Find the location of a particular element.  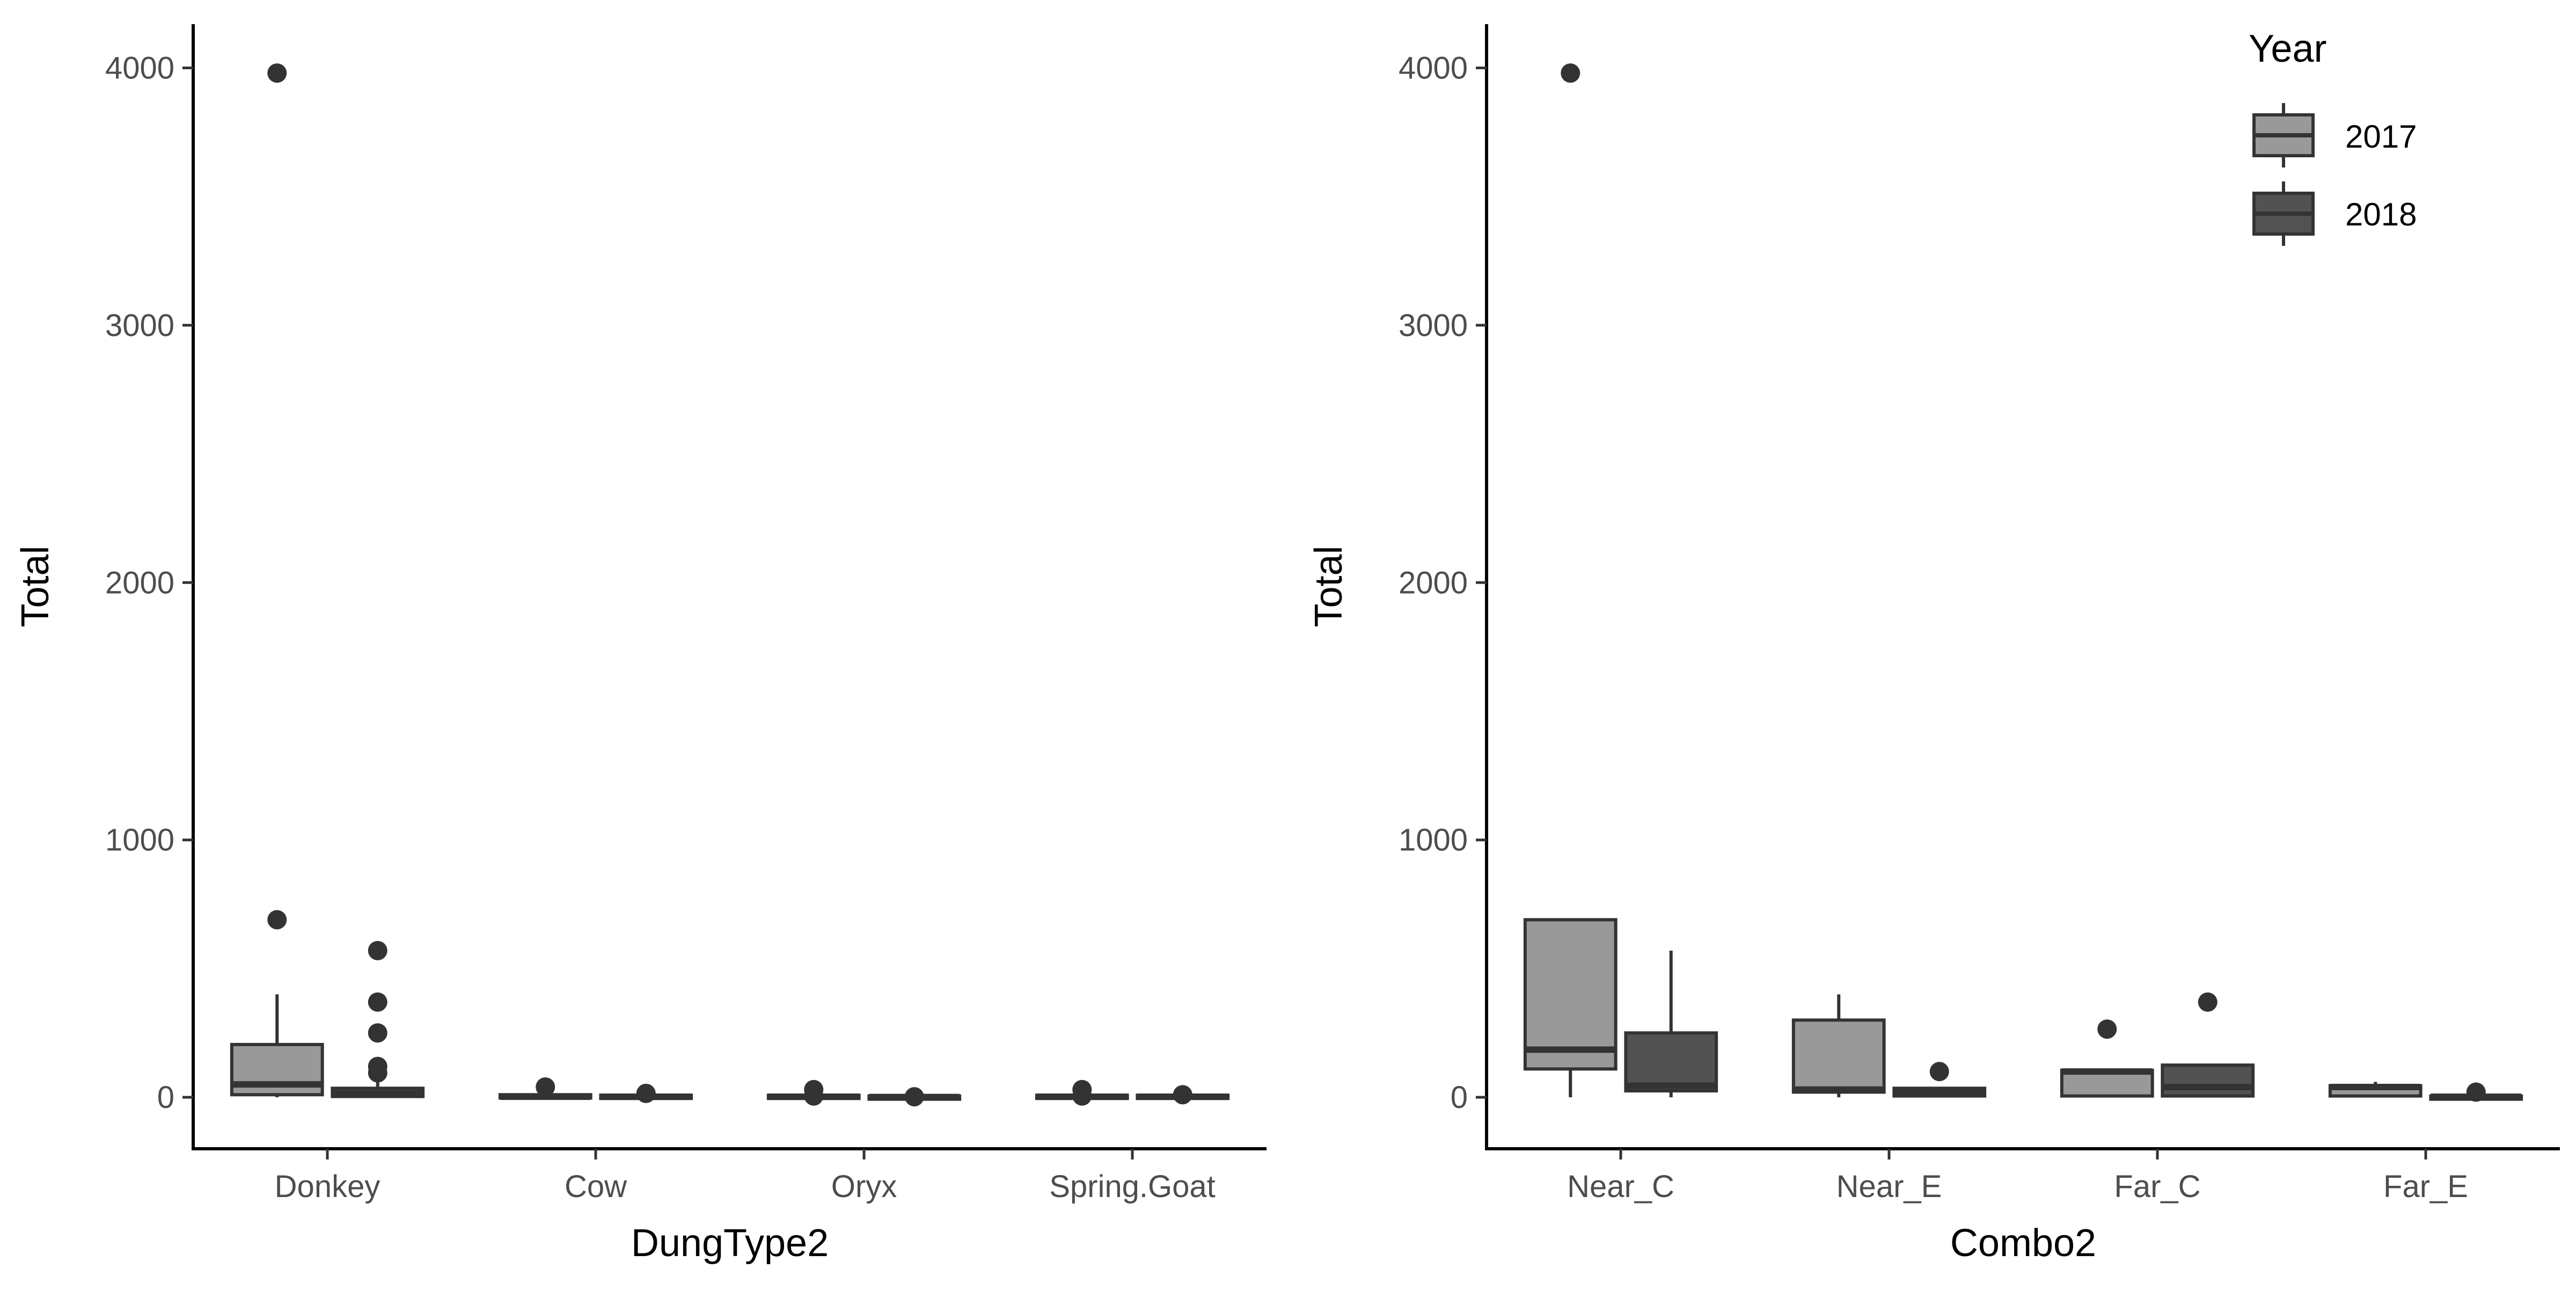

x-tick-label: Oryx is located at coordinates (864, 1186).